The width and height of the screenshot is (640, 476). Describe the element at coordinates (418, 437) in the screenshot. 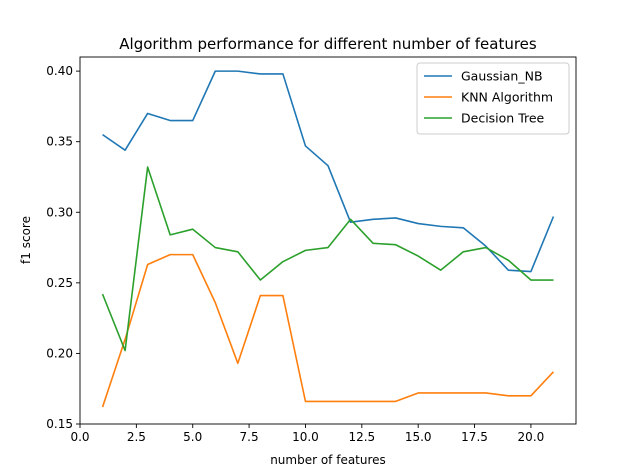

I see `x-tick-label: 15.0` at that location.